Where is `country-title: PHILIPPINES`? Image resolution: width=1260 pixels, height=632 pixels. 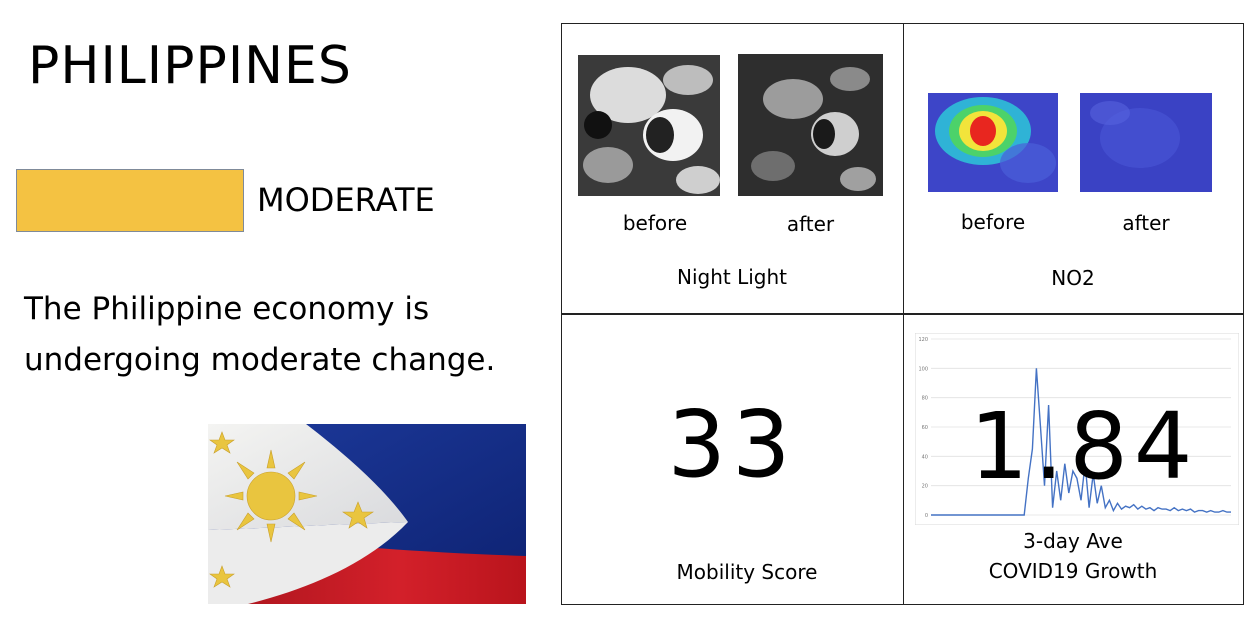 country-title: PHILIPPINES is located at coordinates (190, 66).